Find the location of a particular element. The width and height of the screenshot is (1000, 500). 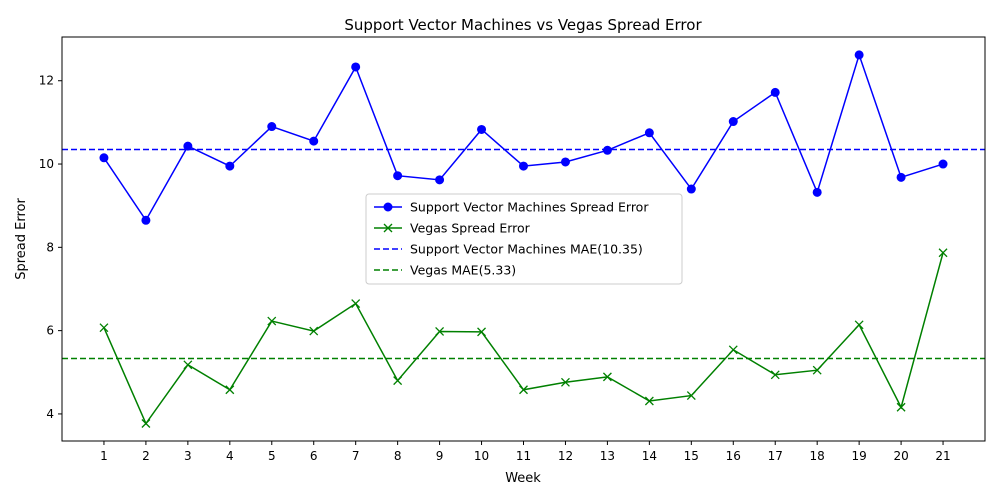

legend-label: Support Vector Machines MAE(10.35) is located at coordinates (526, 249).